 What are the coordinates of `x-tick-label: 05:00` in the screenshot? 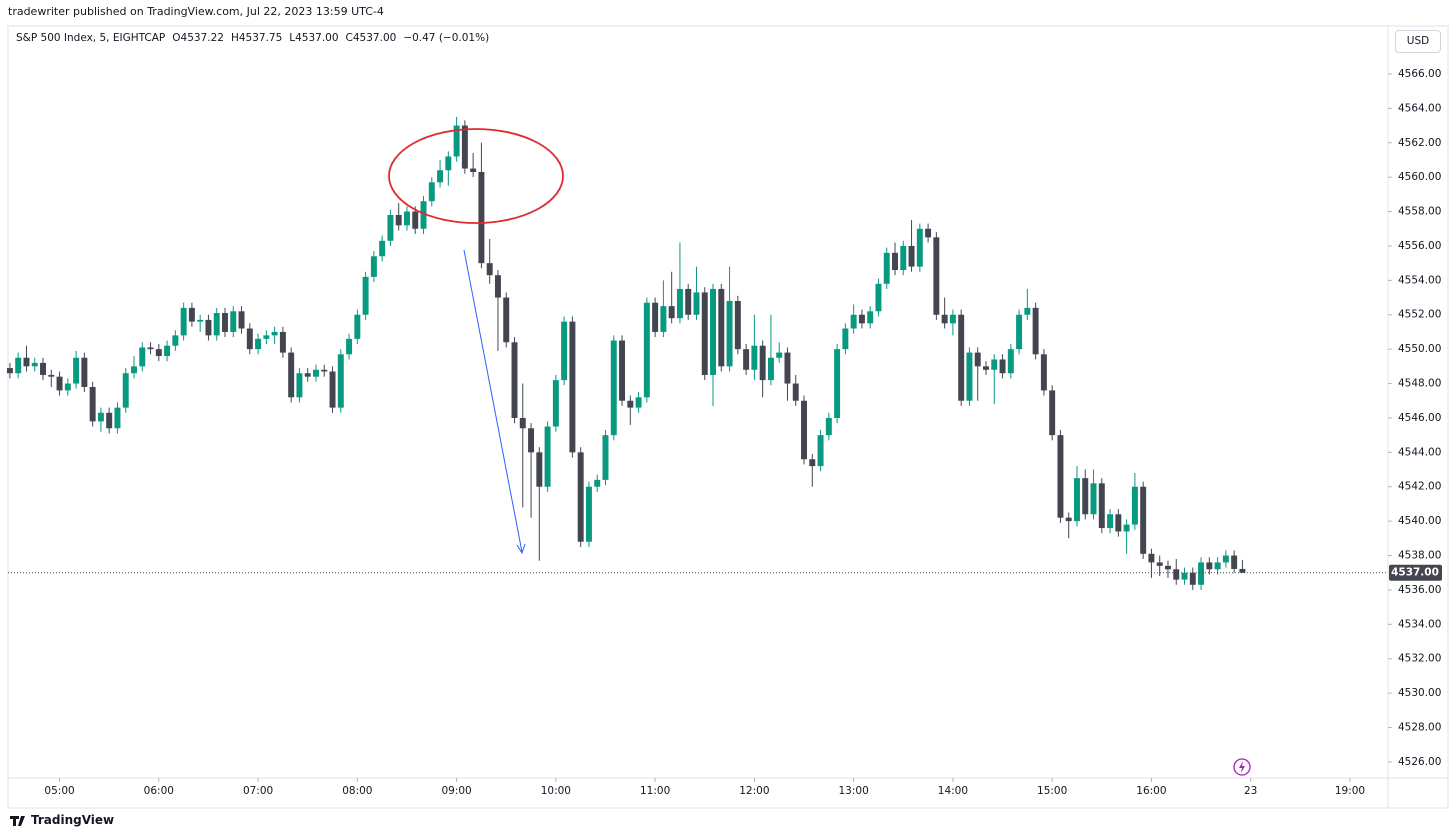 It's located at (59, 791).